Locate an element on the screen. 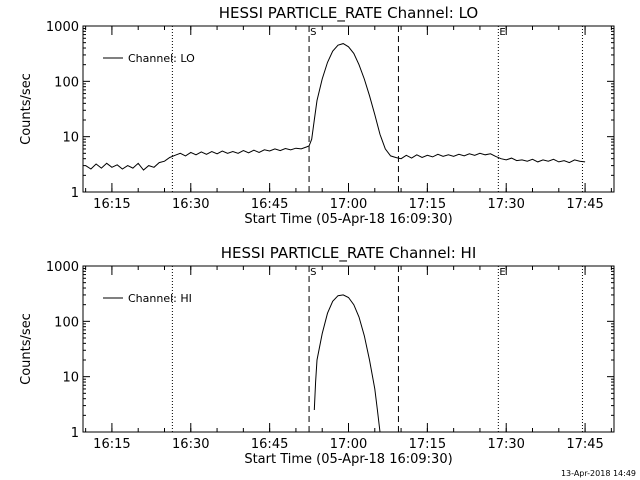 The height and width of the screenshot is (480, 640). legend-label: Channel: HI is located at coordinates (160, 298).